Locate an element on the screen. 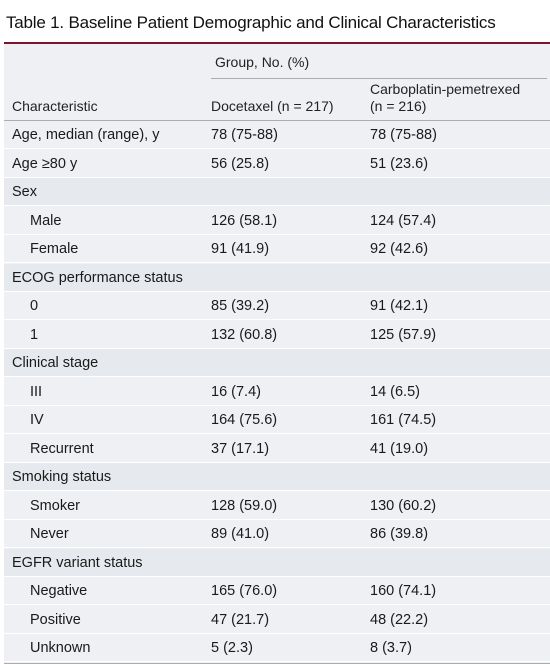  section-row: Clinical stage is located at coordinates (277, 363).